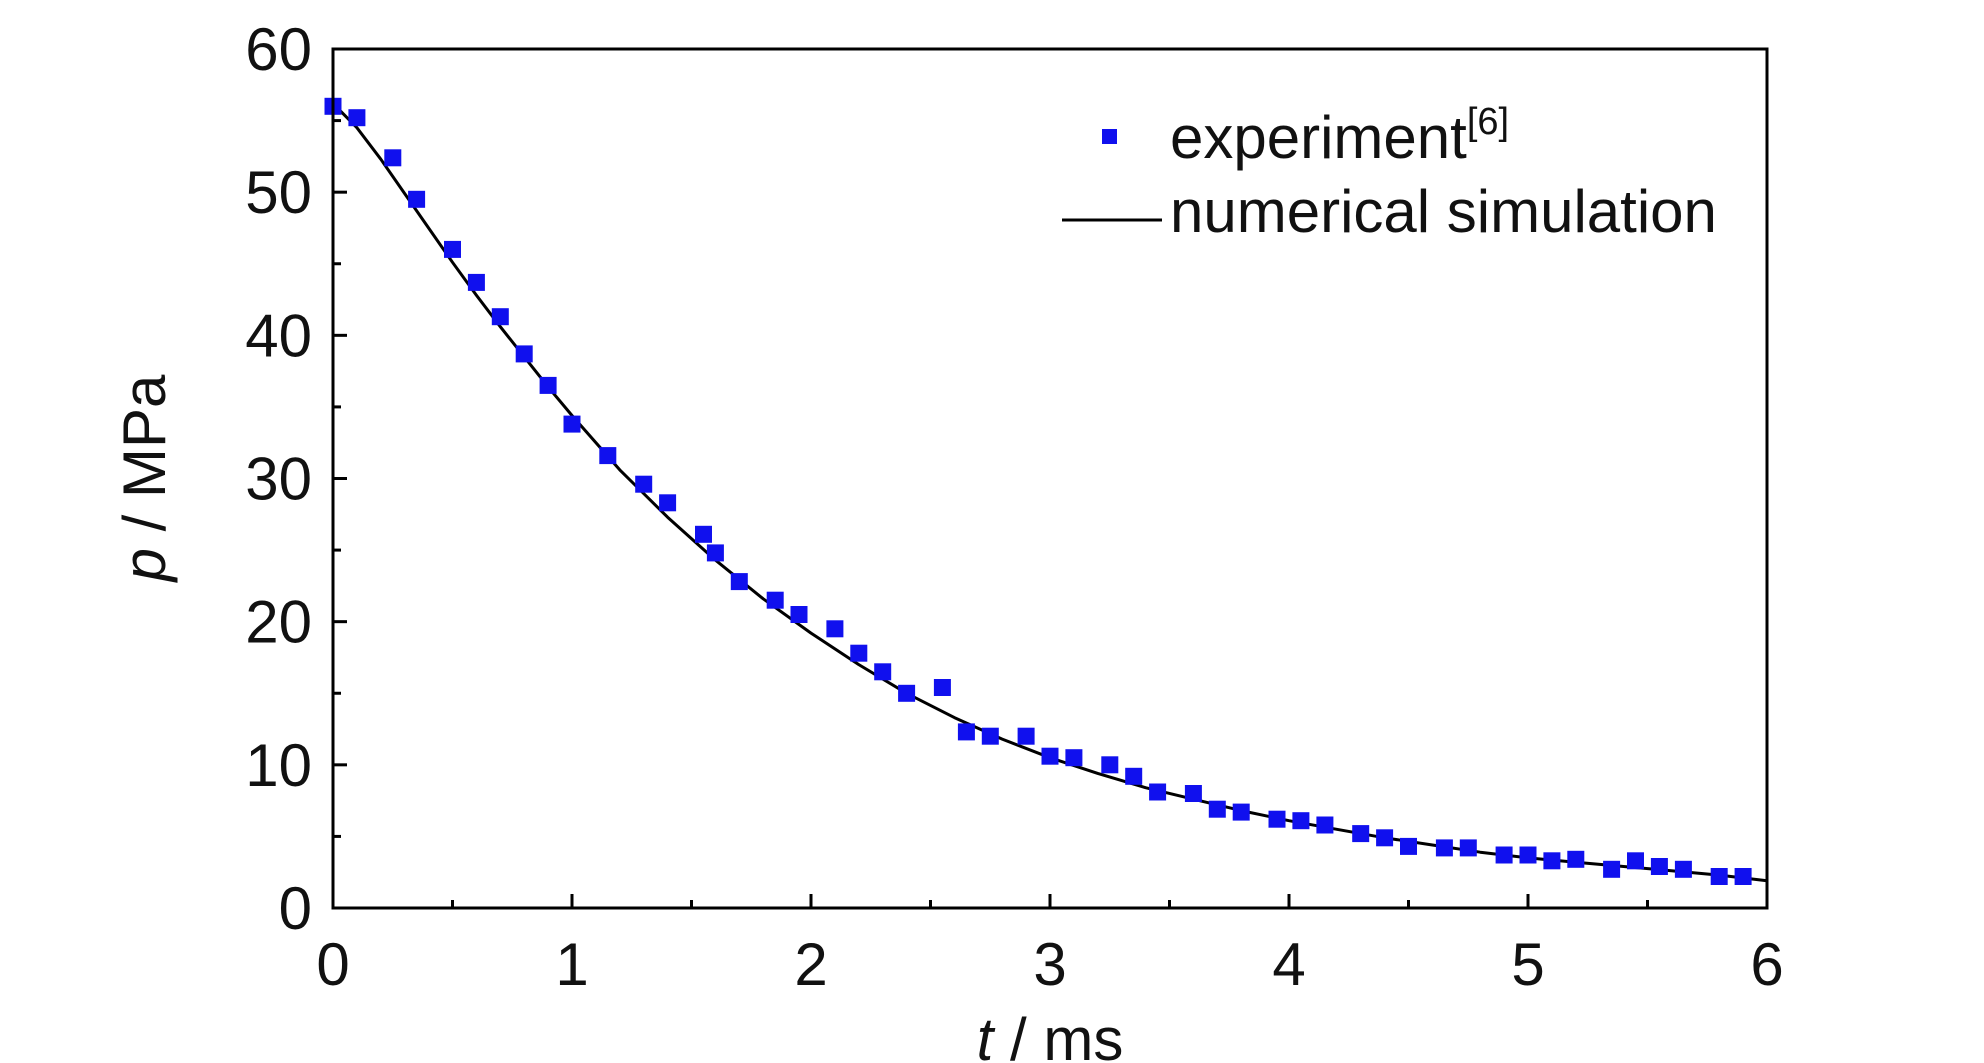 Image resolution: width=1984 pixels, height=1063 pixels. What do you see at coordinates (810, 964) in the screenshot?
I see `x-tick-label: 2` at bounding box center [810, 964].